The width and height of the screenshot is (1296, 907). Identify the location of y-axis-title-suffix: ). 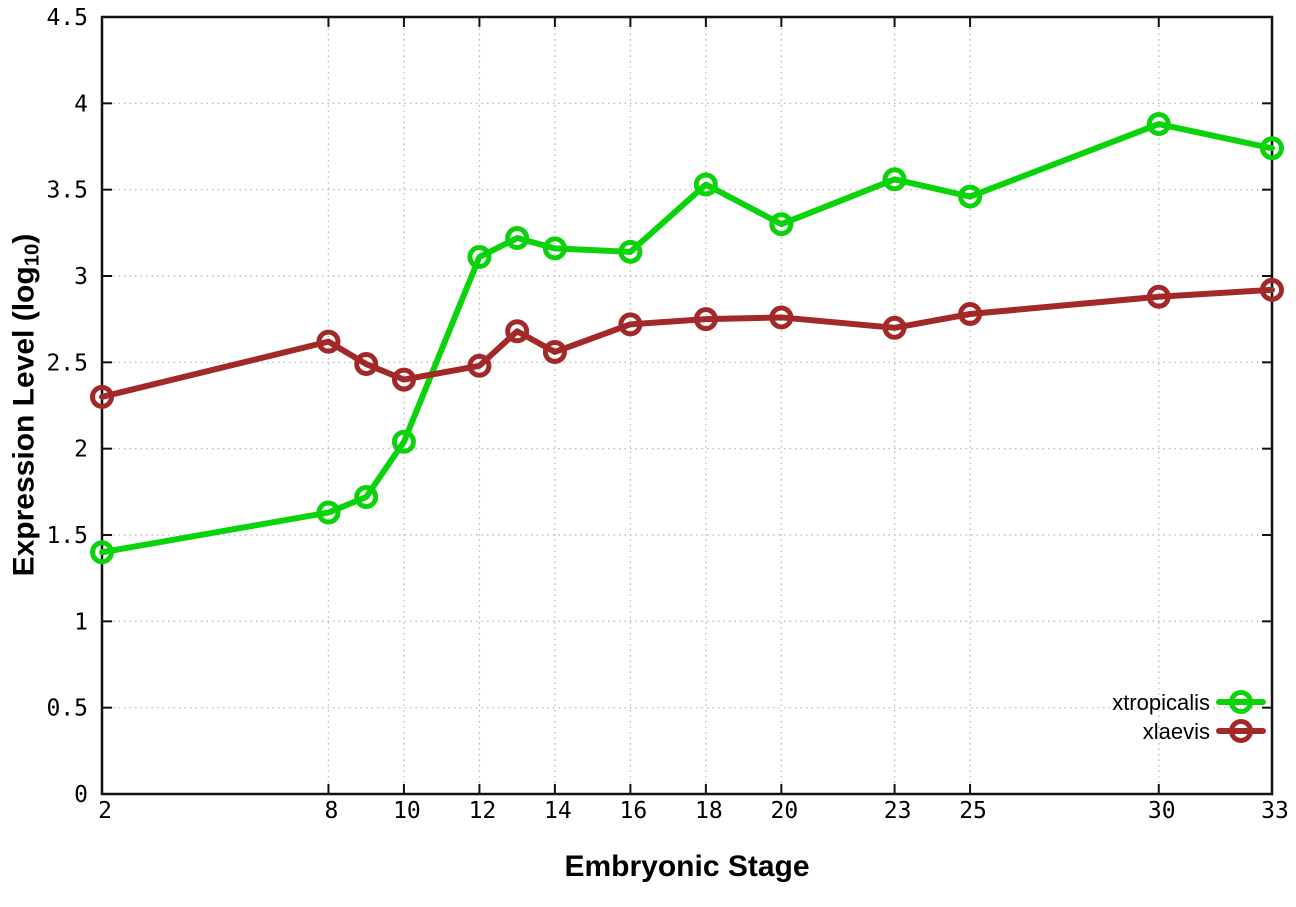
(24, 238).